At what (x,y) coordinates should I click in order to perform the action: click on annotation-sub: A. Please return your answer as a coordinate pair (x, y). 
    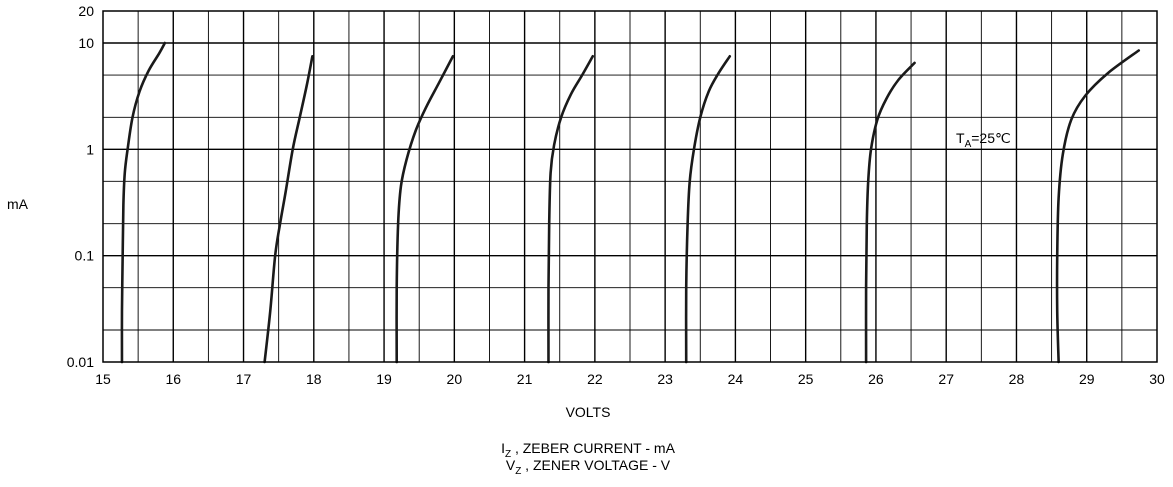
    Looking at the image, I should click on (968, 144).